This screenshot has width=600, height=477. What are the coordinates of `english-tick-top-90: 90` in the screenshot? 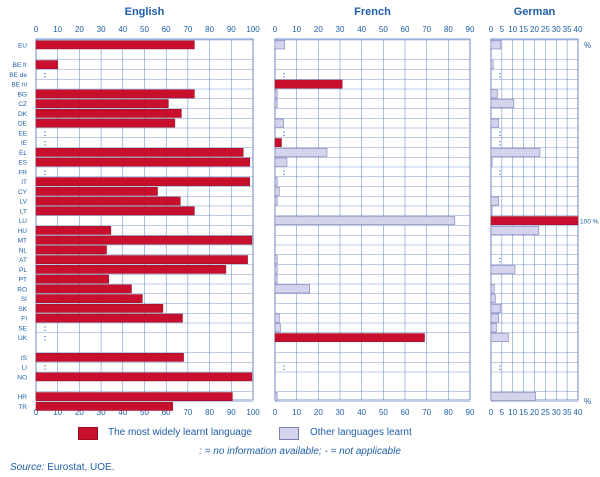 It's located at (231, 29).